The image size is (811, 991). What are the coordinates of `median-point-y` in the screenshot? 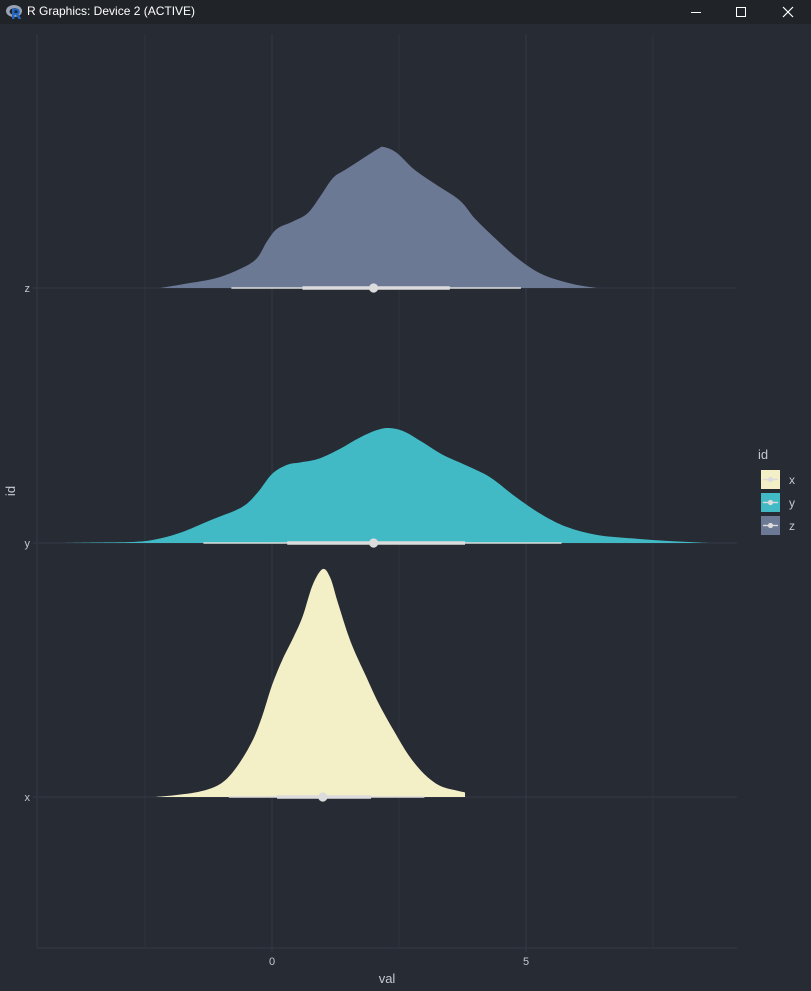 It's located at (374, 543).